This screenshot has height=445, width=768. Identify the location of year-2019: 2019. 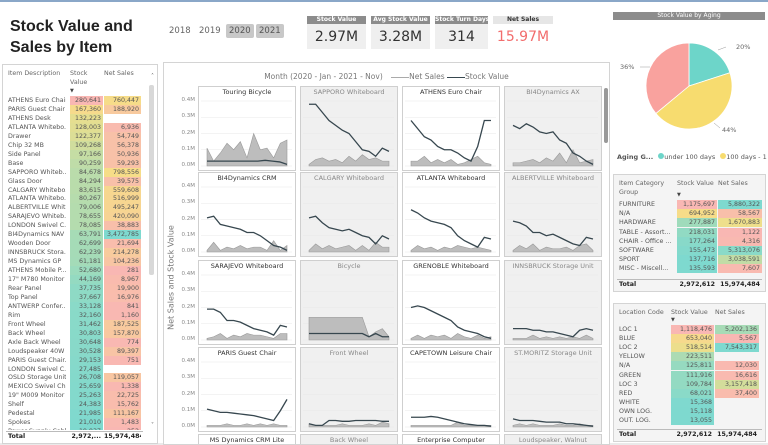
(210, 31).